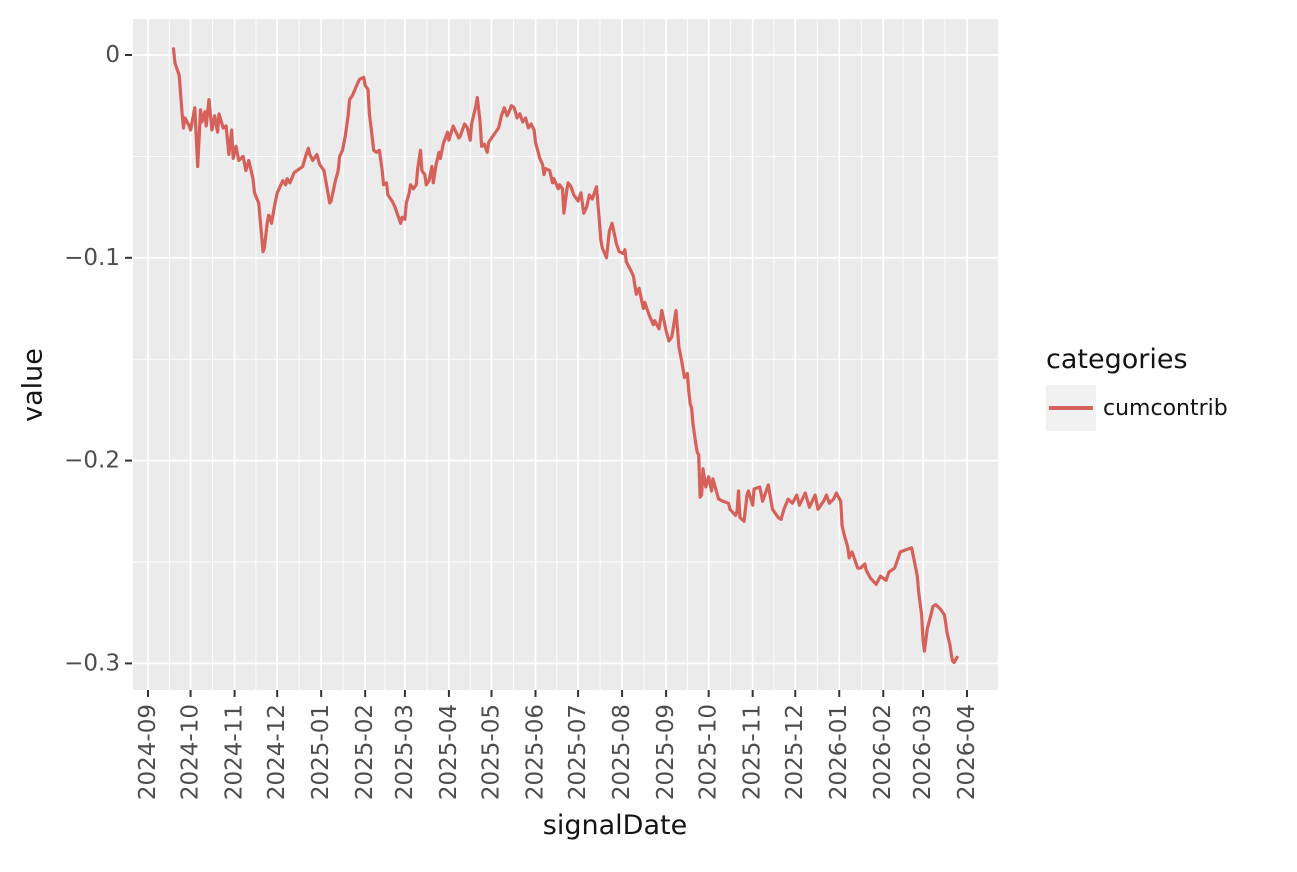 The image size is (1297, 872). I want to click on x-tick-label: 2024-09, so click(148, 752).